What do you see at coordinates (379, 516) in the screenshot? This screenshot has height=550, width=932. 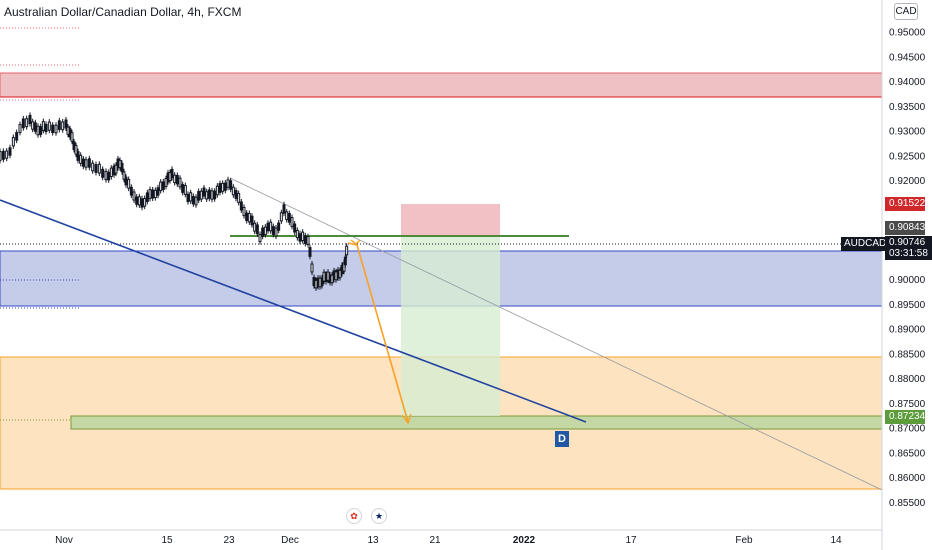 I see `australia-flag-icon: ★` at bounding box center [379, 516].